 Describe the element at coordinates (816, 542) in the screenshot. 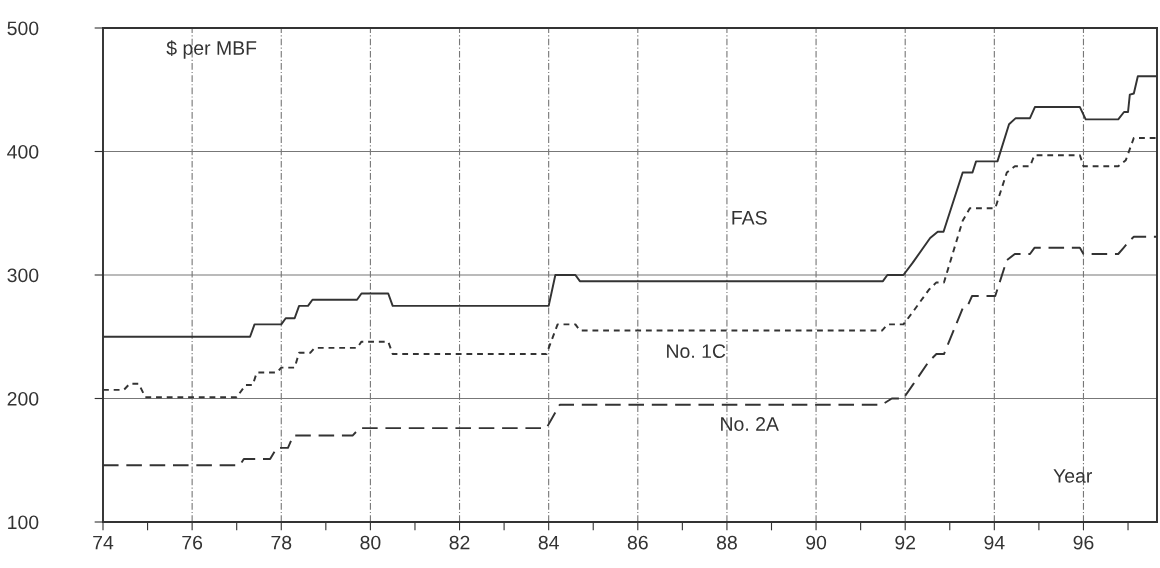

I see `x-tick-label: 90` at that location.